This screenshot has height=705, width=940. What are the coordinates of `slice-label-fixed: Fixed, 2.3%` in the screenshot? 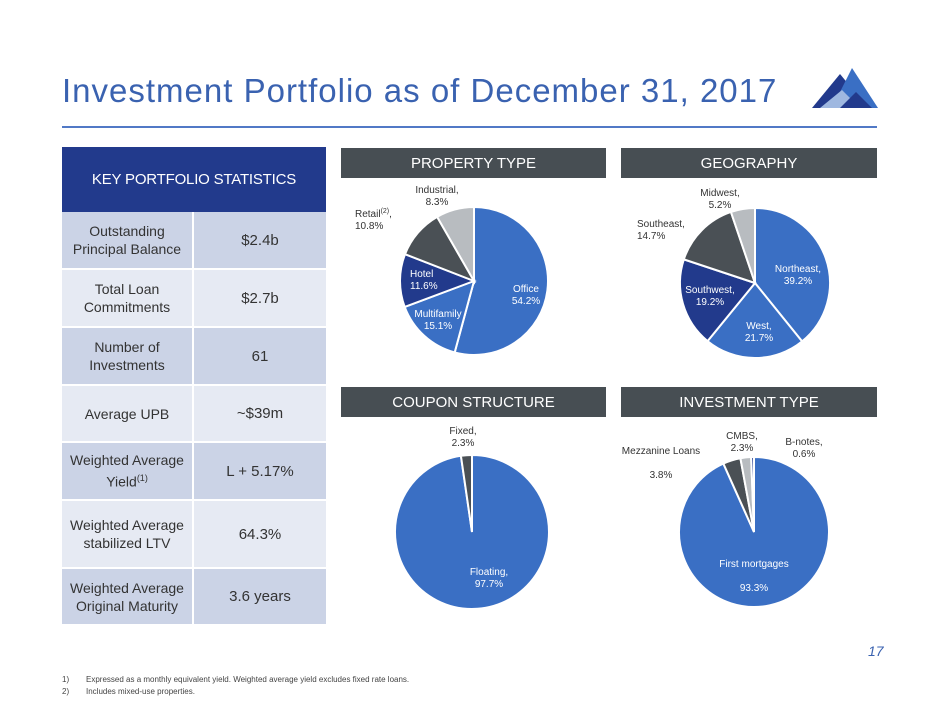 It's located at (462, 437).